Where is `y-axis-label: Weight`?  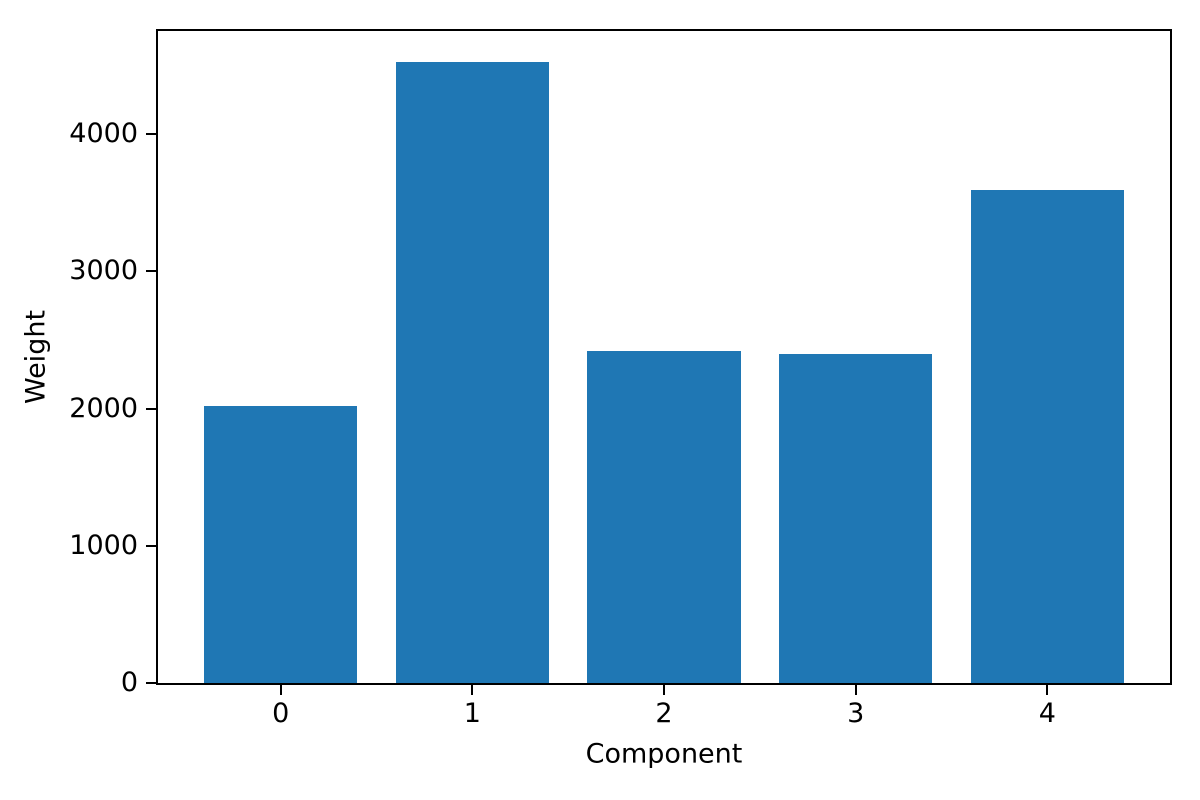
y-axis-label: Weight is located at coordinates (36, 357).